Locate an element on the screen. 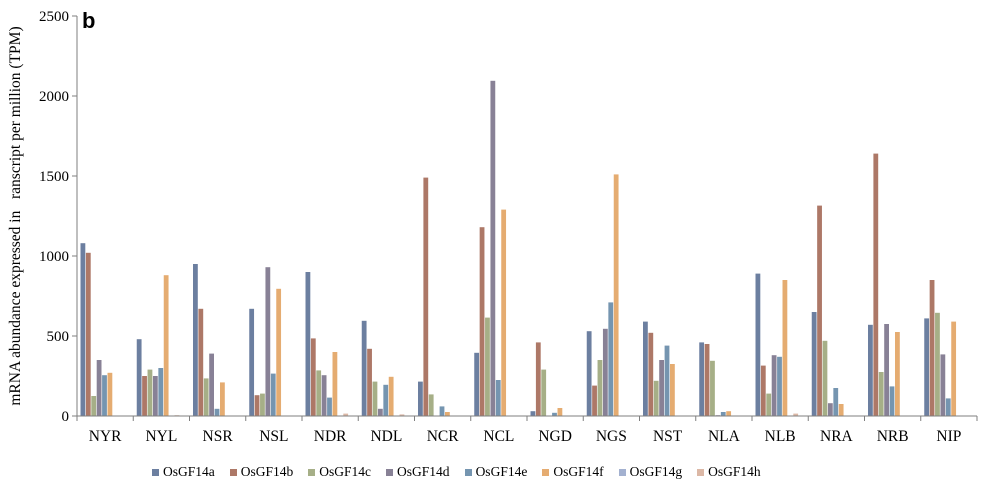 The width and height of the screenshot is (989, 480). legend-item: OsGF14c is located at coordinates (339, 472).